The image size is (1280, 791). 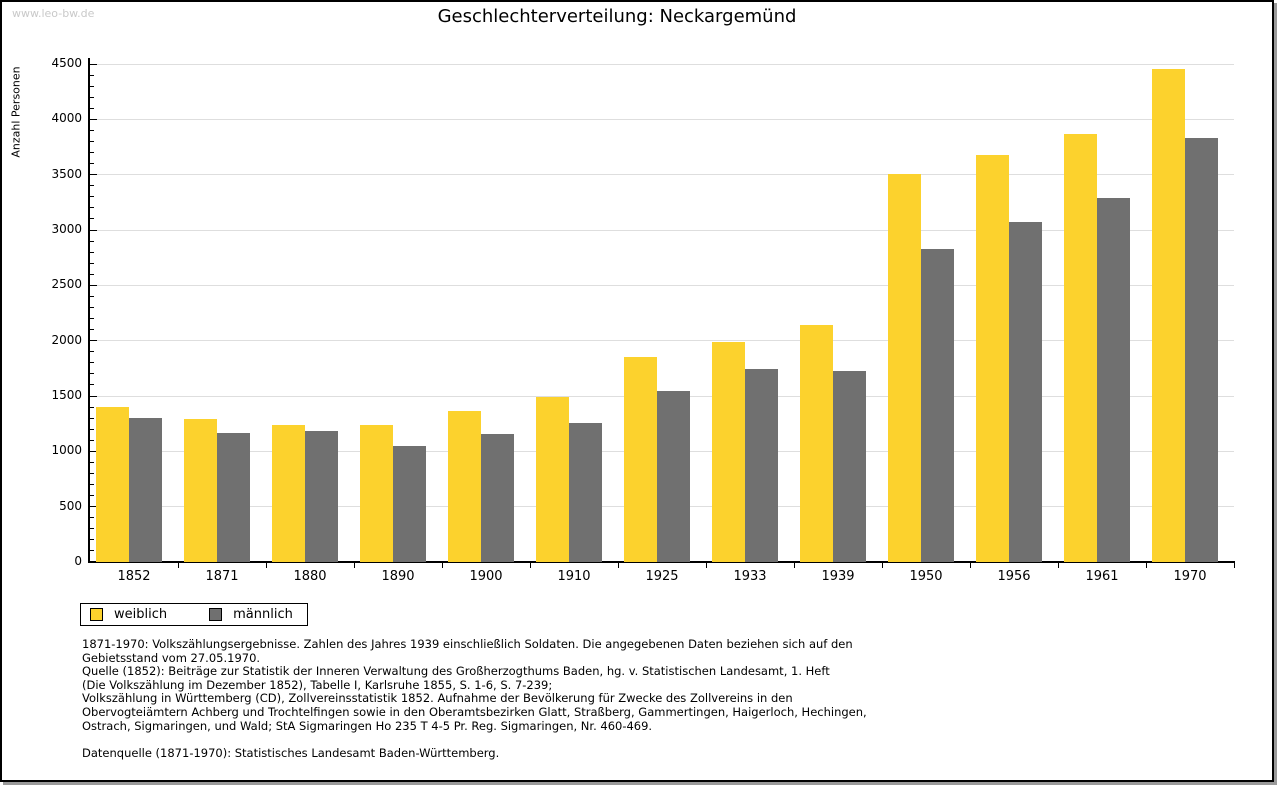 What do you see at coordinates (70, 505) in the screenshot?
I see `y-tick-label-500: 500` at bounding box center [70, 505].